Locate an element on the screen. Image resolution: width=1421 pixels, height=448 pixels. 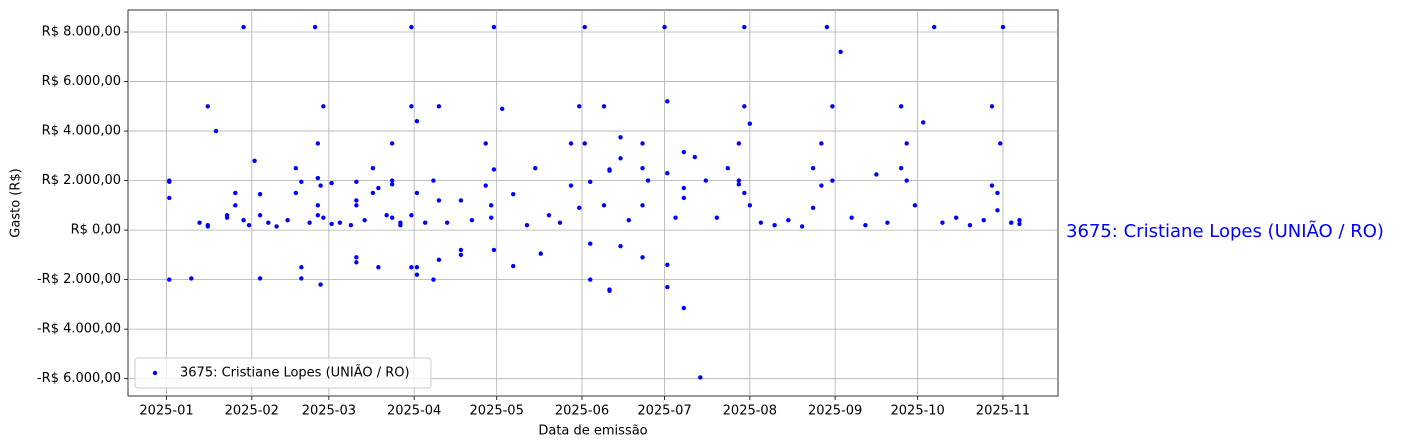
legend-label: 3675: Cristiane Lopes (UNIÃO / RO) is located at coordinates (295, 373).